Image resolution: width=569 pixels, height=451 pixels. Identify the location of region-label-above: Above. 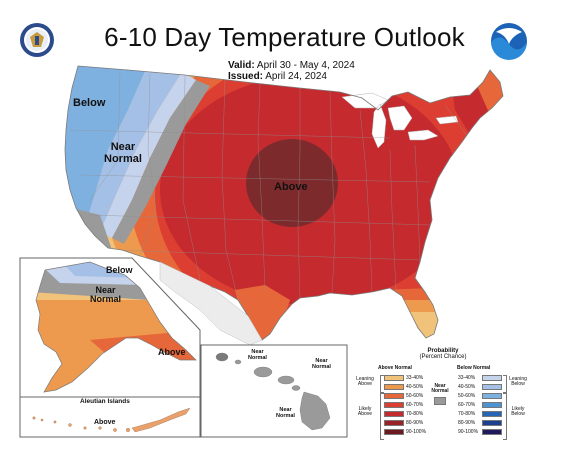
(291, 187).